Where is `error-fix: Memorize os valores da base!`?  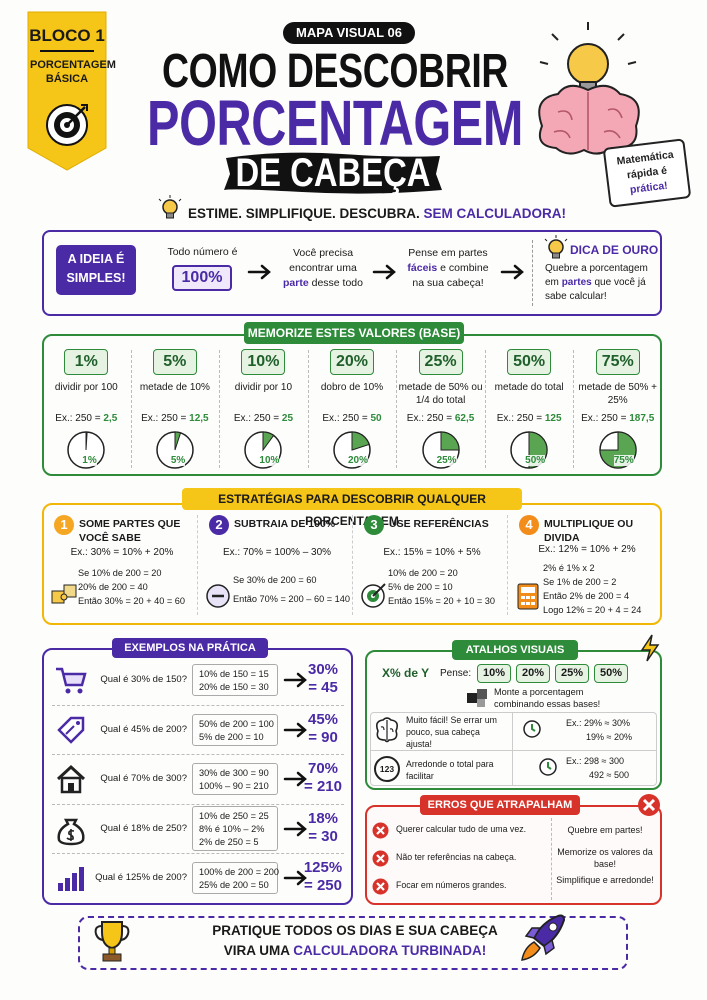
error-fix: Memorize os valores da base! is located at coordinates (605, 858).